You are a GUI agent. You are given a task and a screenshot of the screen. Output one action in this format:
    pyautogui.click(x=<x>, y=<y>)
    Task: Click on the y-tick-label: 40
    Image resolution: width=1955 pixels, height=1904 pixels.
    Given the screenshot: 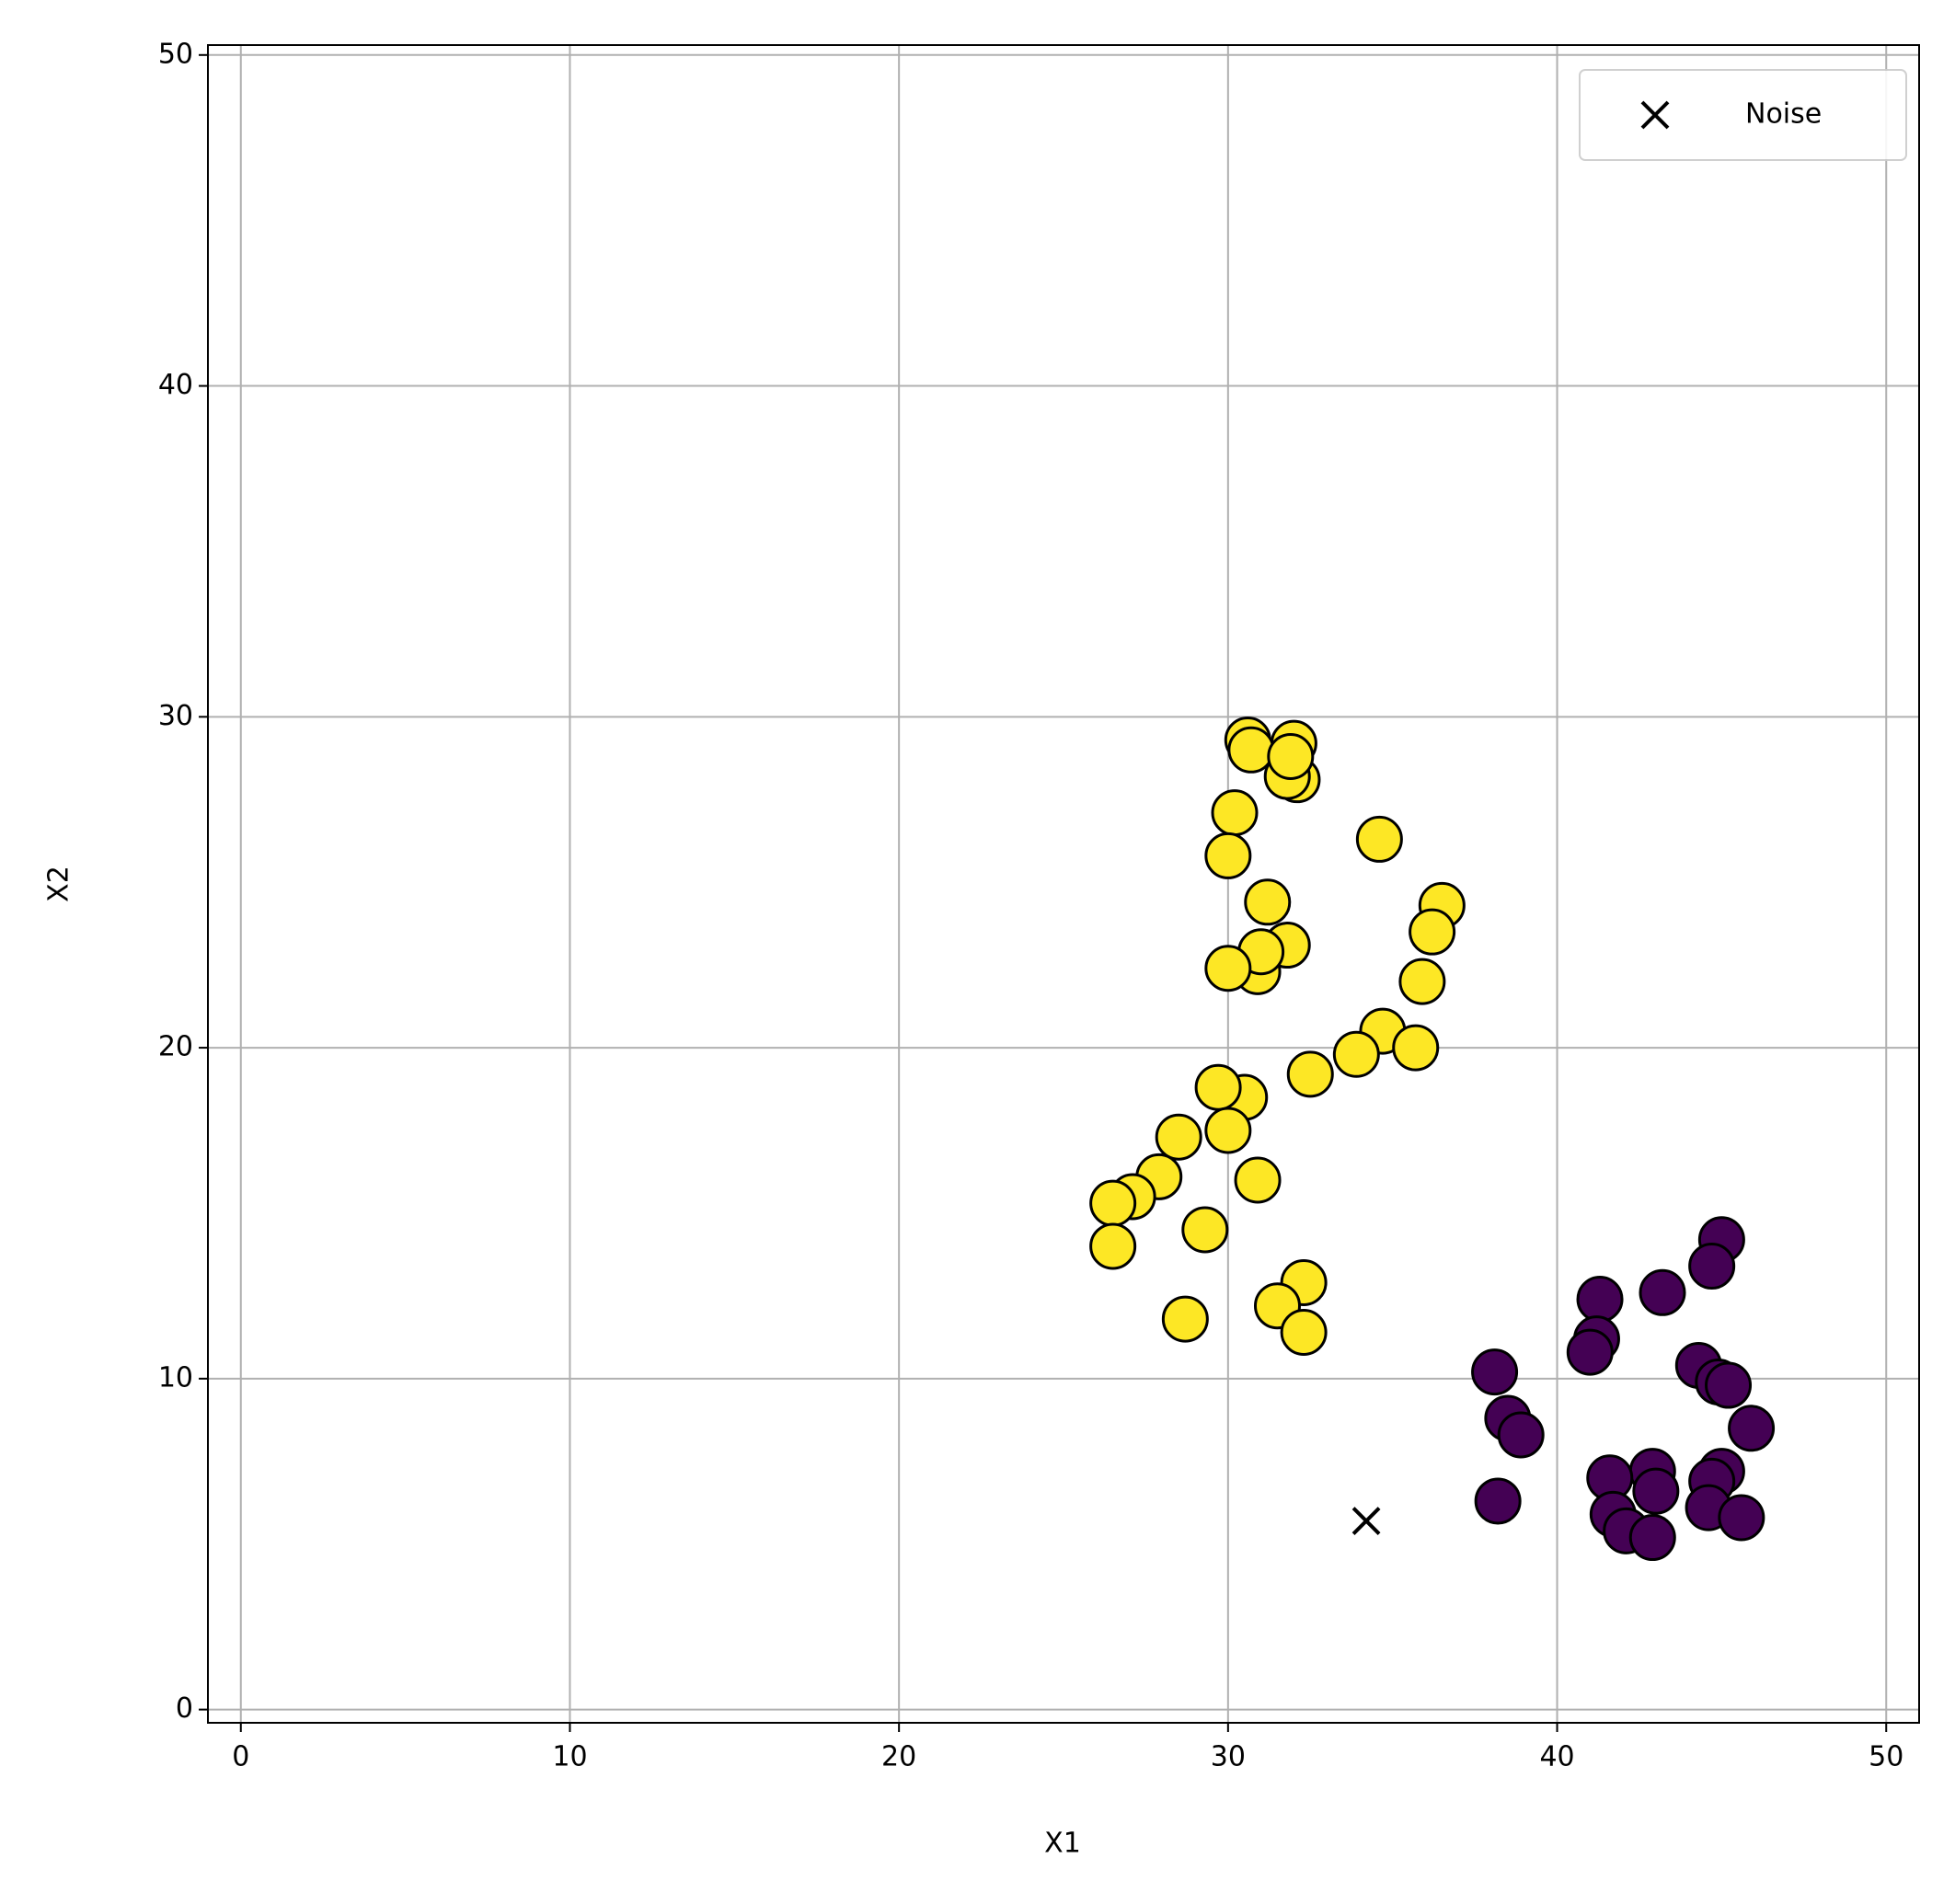 What is the action you would take?
    pyautogui.click(x=175, y=385)
    